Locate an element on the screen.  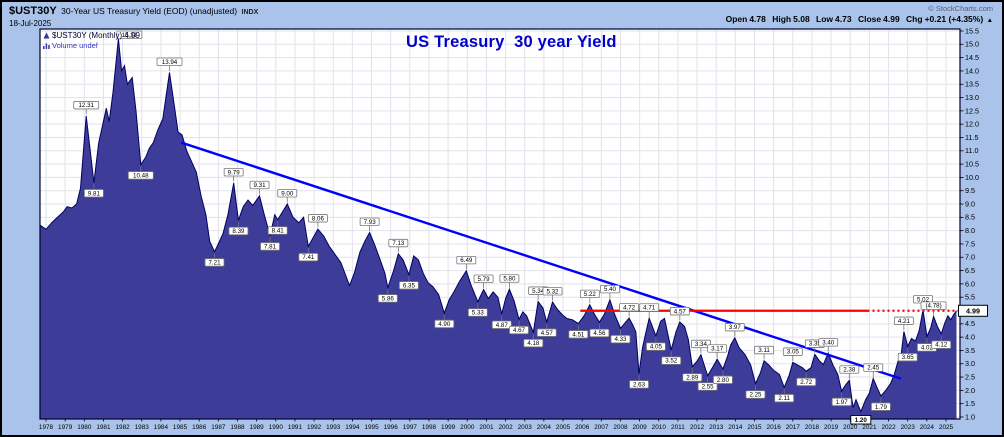
close-value: 4.99 is located at coordinates (891, 19).